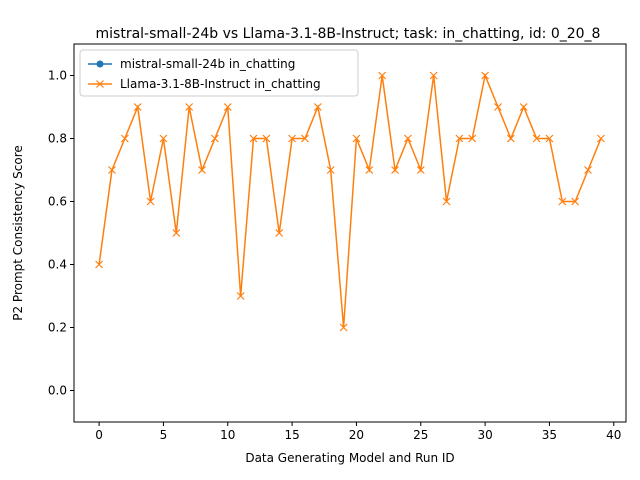 Image resolution: width=640 pixels, height=480 pixels. What do you see at coordinates (164, 435) in the screenshot?
I see `x-tick-label: 5` at bounding box center [164, 435].